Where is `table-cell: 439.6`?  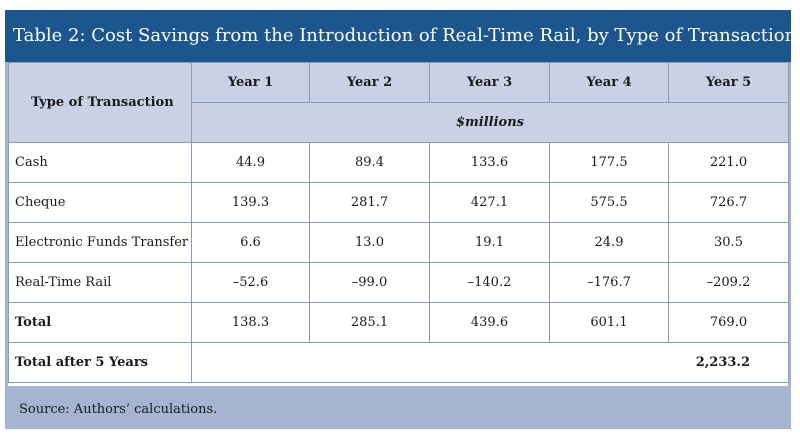
table-cell: 439.6 is located at coordinates (489, 322).